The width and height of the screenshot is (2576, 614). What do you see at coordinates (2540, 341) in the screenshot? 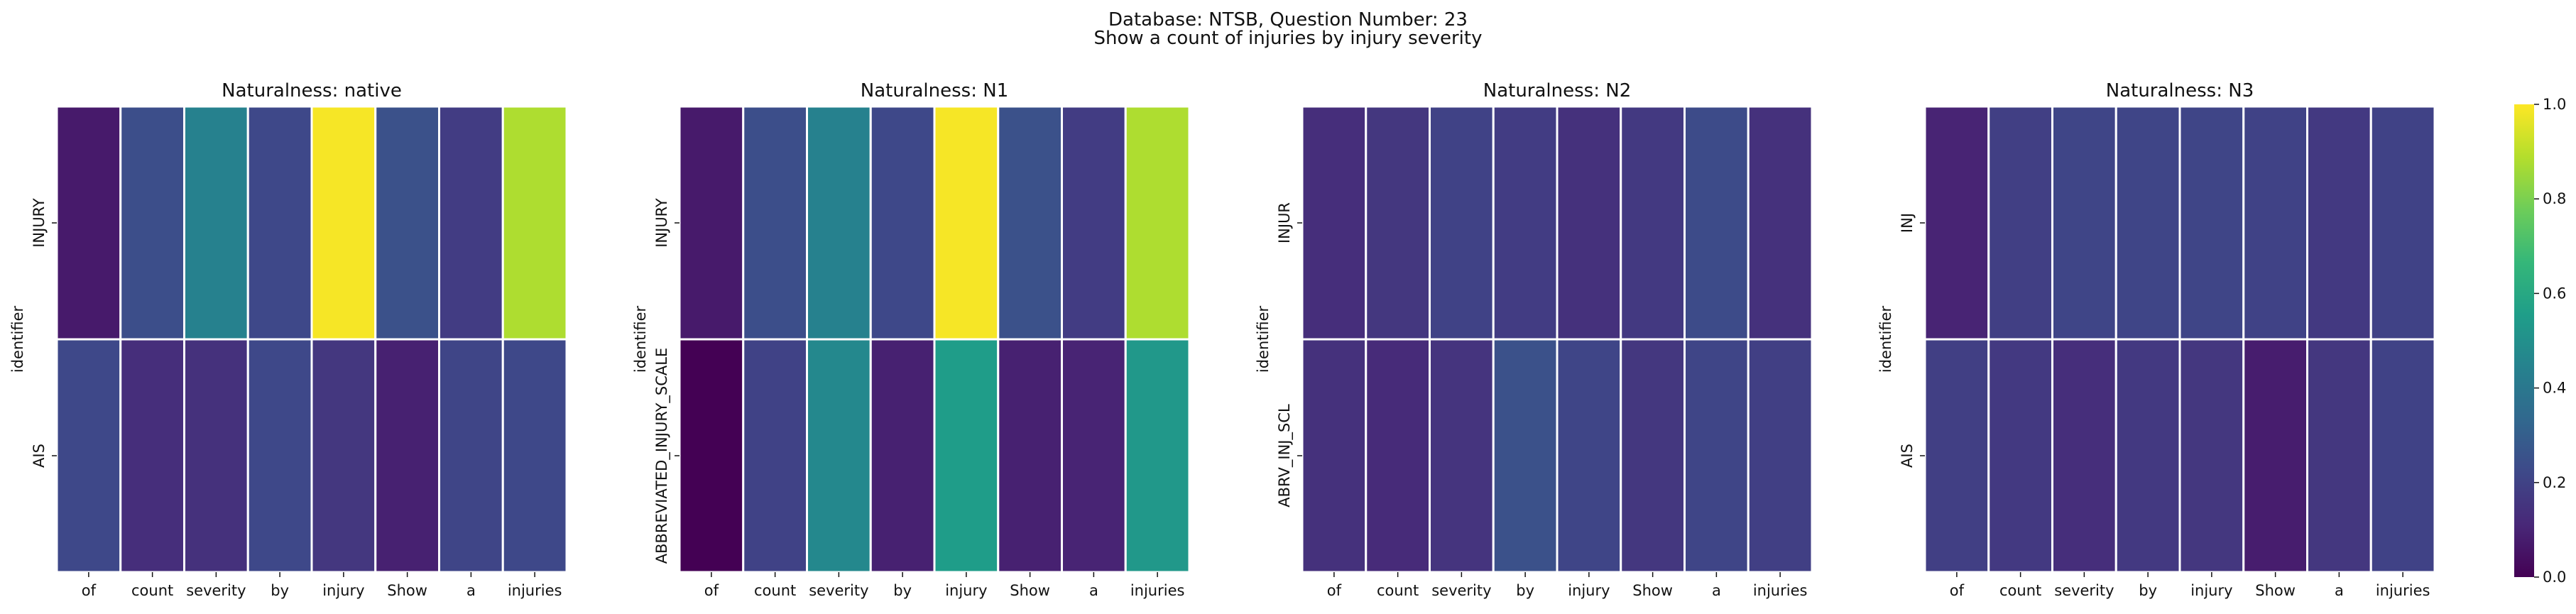
I see `colorbar: 0.0 0.2 0.4 0.6 0.8 1.0` at bounding box center [2540, 341].